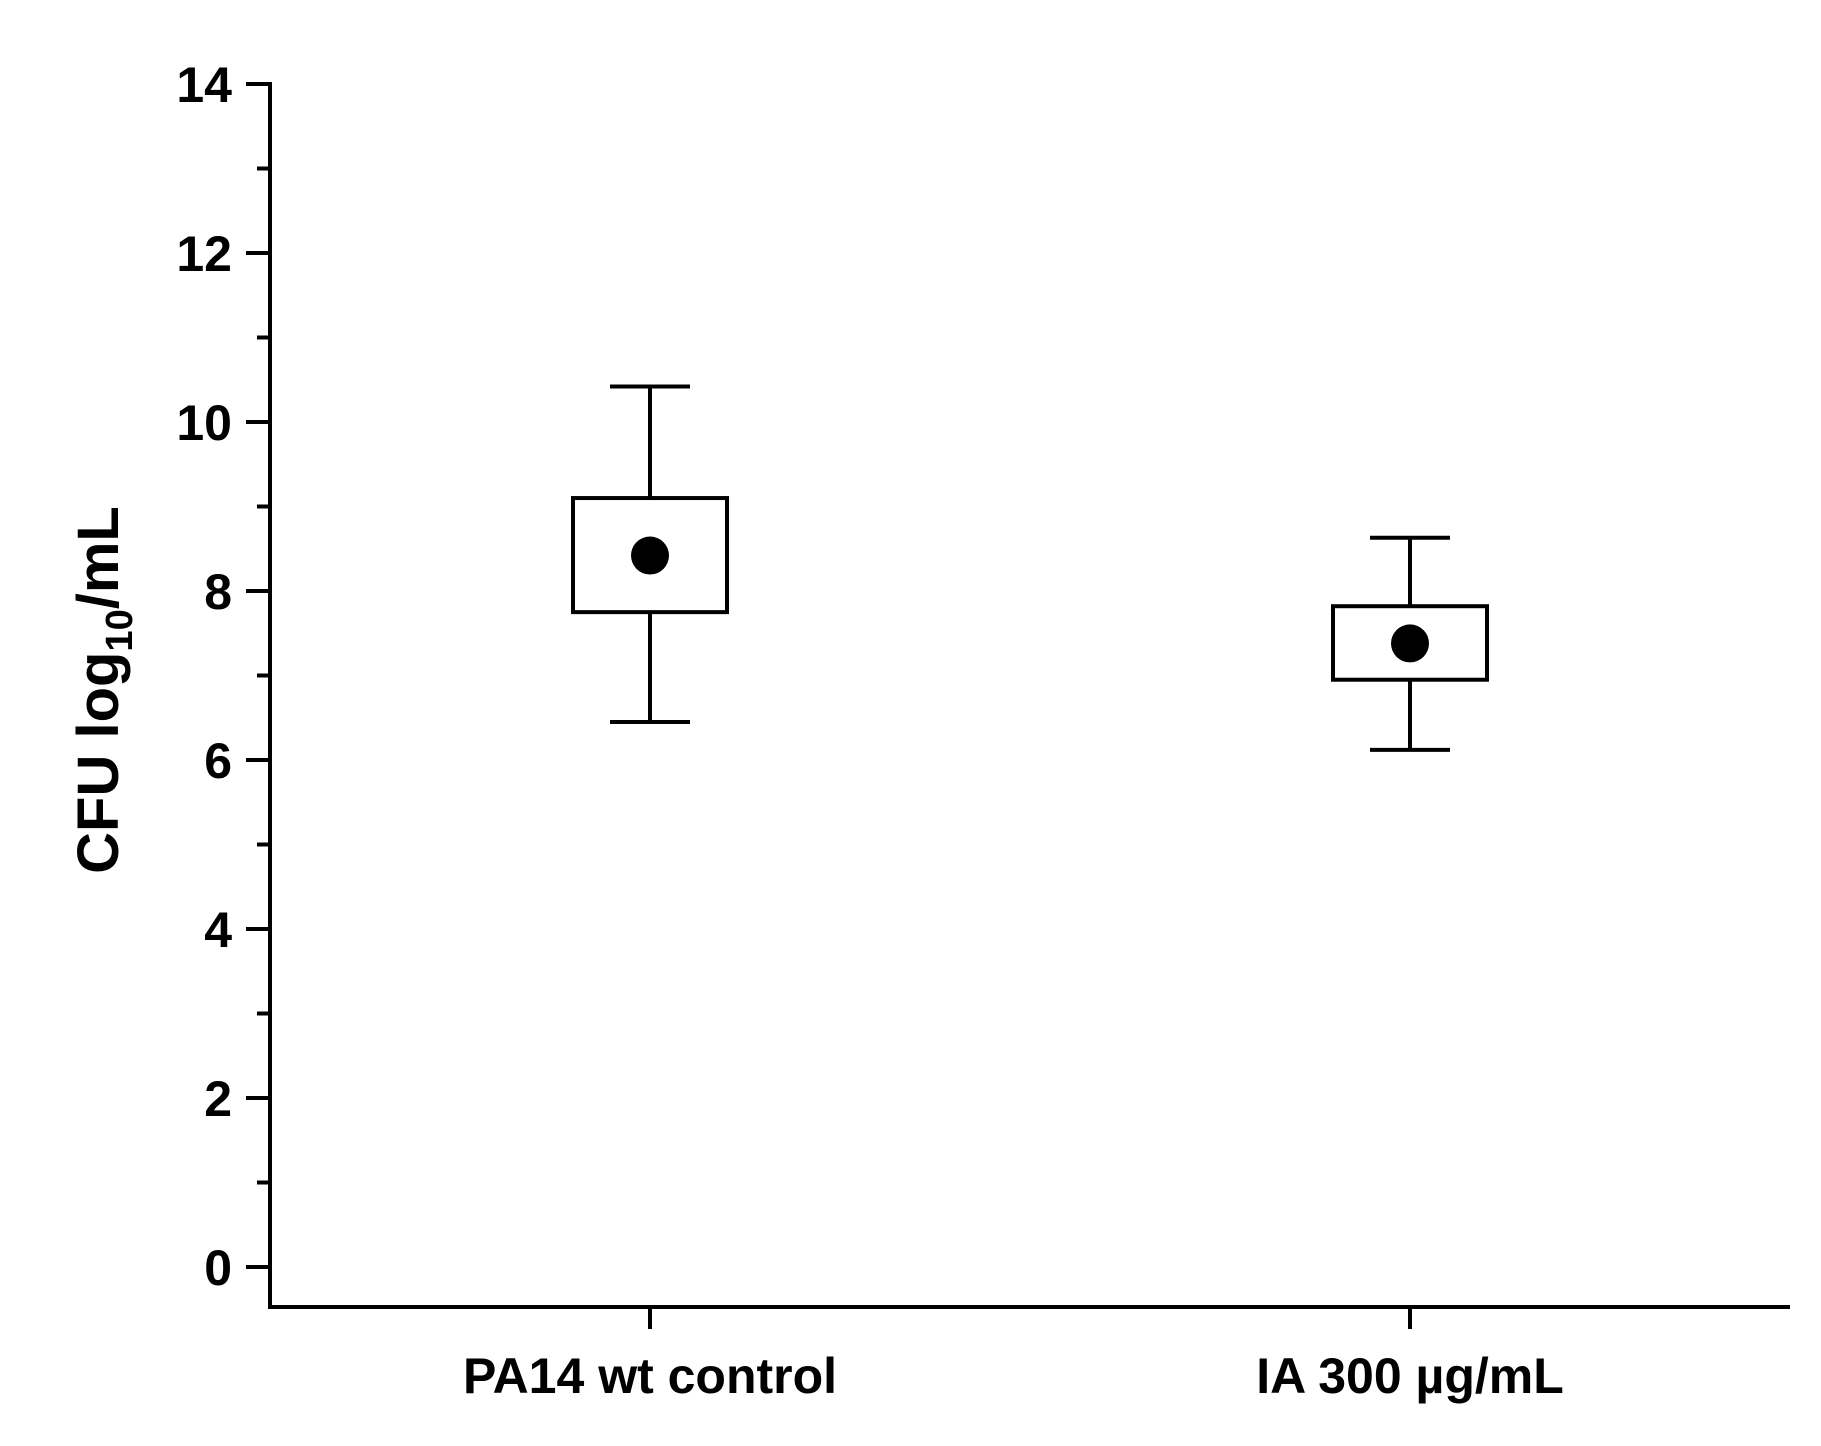 The width and height of the screenshot is (1821, 1446). What do you see at coordinates (218, 761) in the screenshot?
I see `y-tick-label: 6` at bounding box center [218, 761].